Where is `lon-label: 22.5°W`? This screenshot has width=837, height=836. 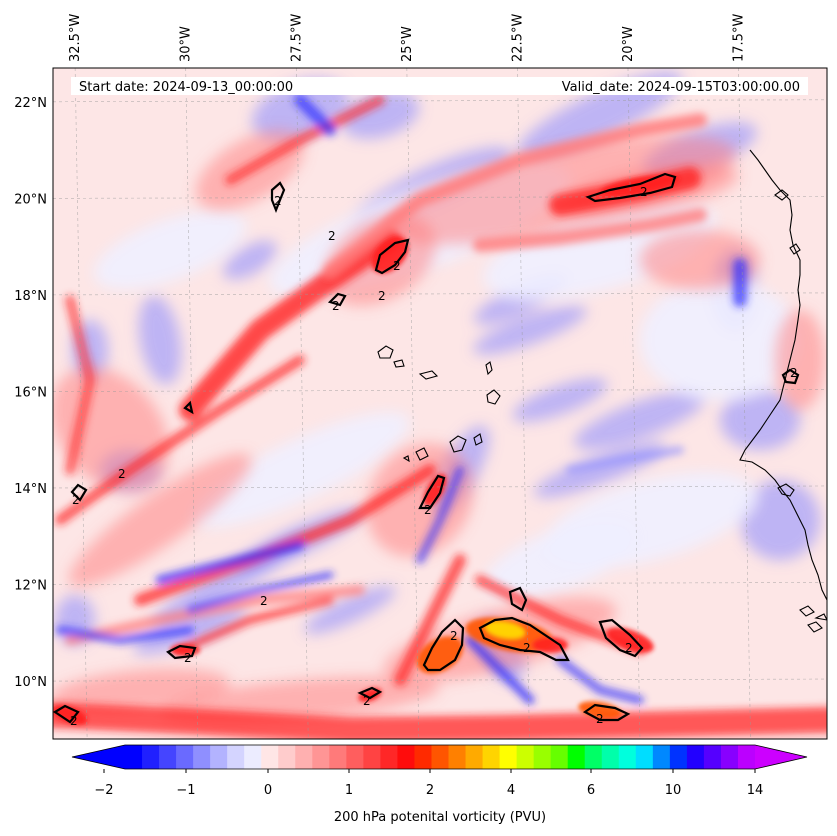 lon-label: 22.5°W is located at coordinates (517, 38).